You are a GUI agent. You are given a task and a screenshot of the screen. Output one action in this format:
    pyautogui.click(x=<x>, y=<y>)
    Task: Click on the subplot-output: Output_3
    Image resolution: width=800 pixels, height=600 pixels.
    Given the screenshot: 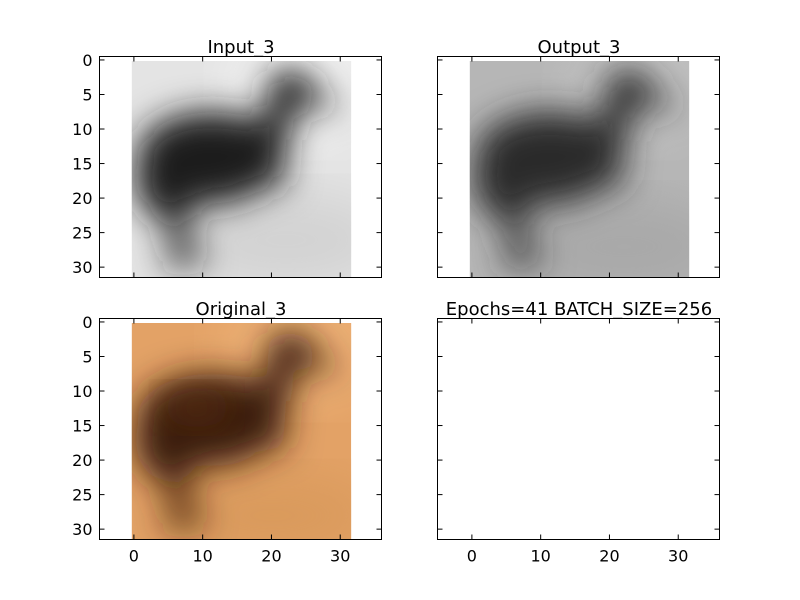 What is the action you would take?
    pyautogui.click(x=578, y=157)
    